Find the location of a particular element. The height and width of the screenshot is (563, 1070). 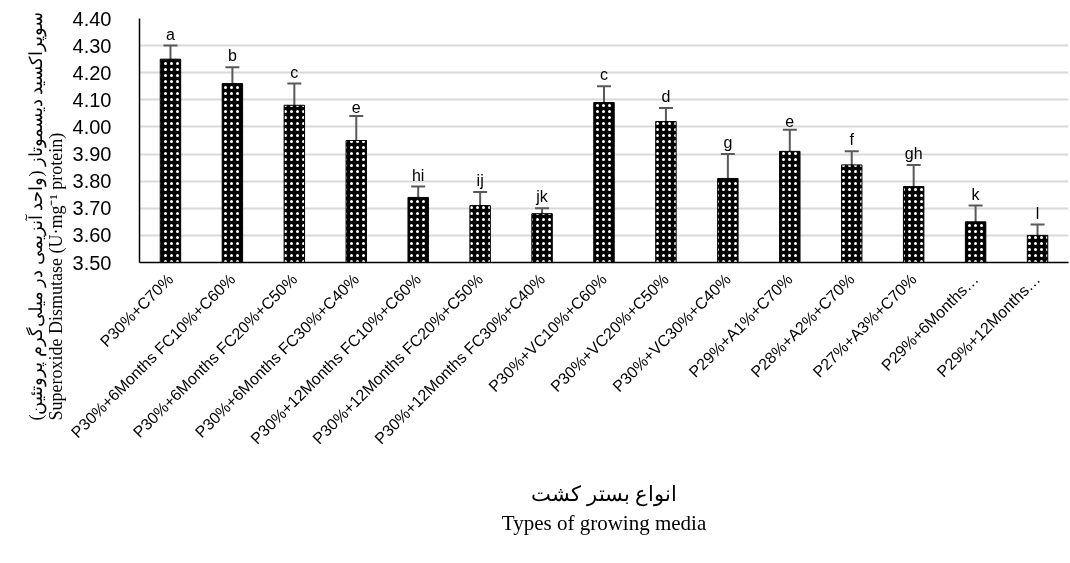

annotation: f is located at coordinates (852, 140).